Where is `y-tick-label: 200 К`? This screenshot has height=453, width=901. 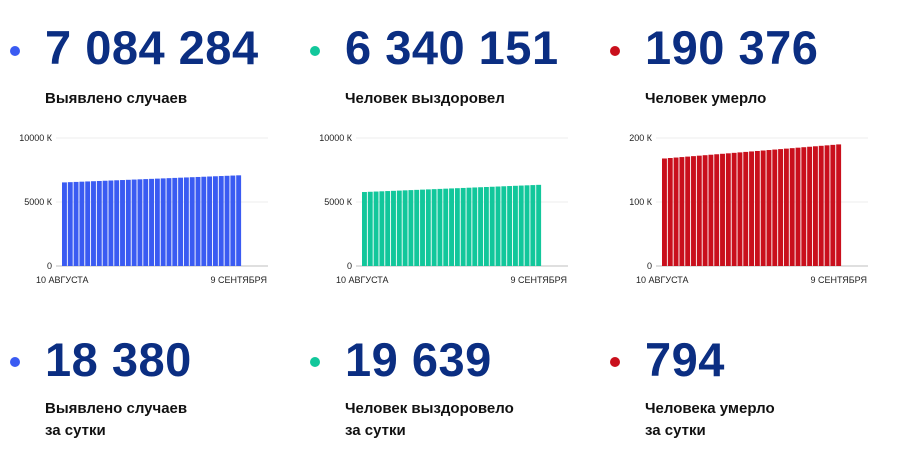
y-tick-label: 200 К is located at coordinates (641, 138).